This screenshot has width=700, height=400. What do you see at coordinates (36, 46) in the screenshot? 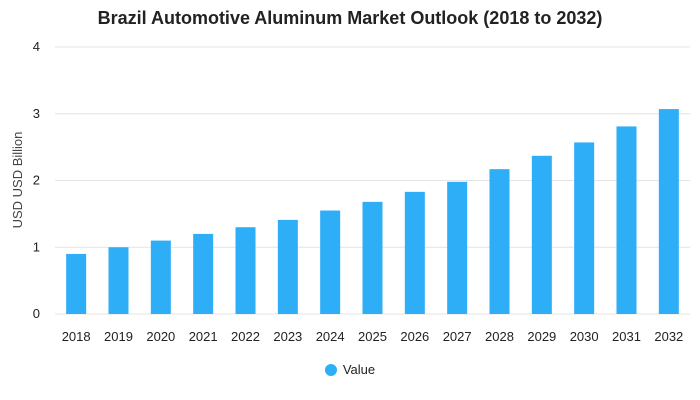
I see `y-tick-label: 4` at bounding box center [36, 46].